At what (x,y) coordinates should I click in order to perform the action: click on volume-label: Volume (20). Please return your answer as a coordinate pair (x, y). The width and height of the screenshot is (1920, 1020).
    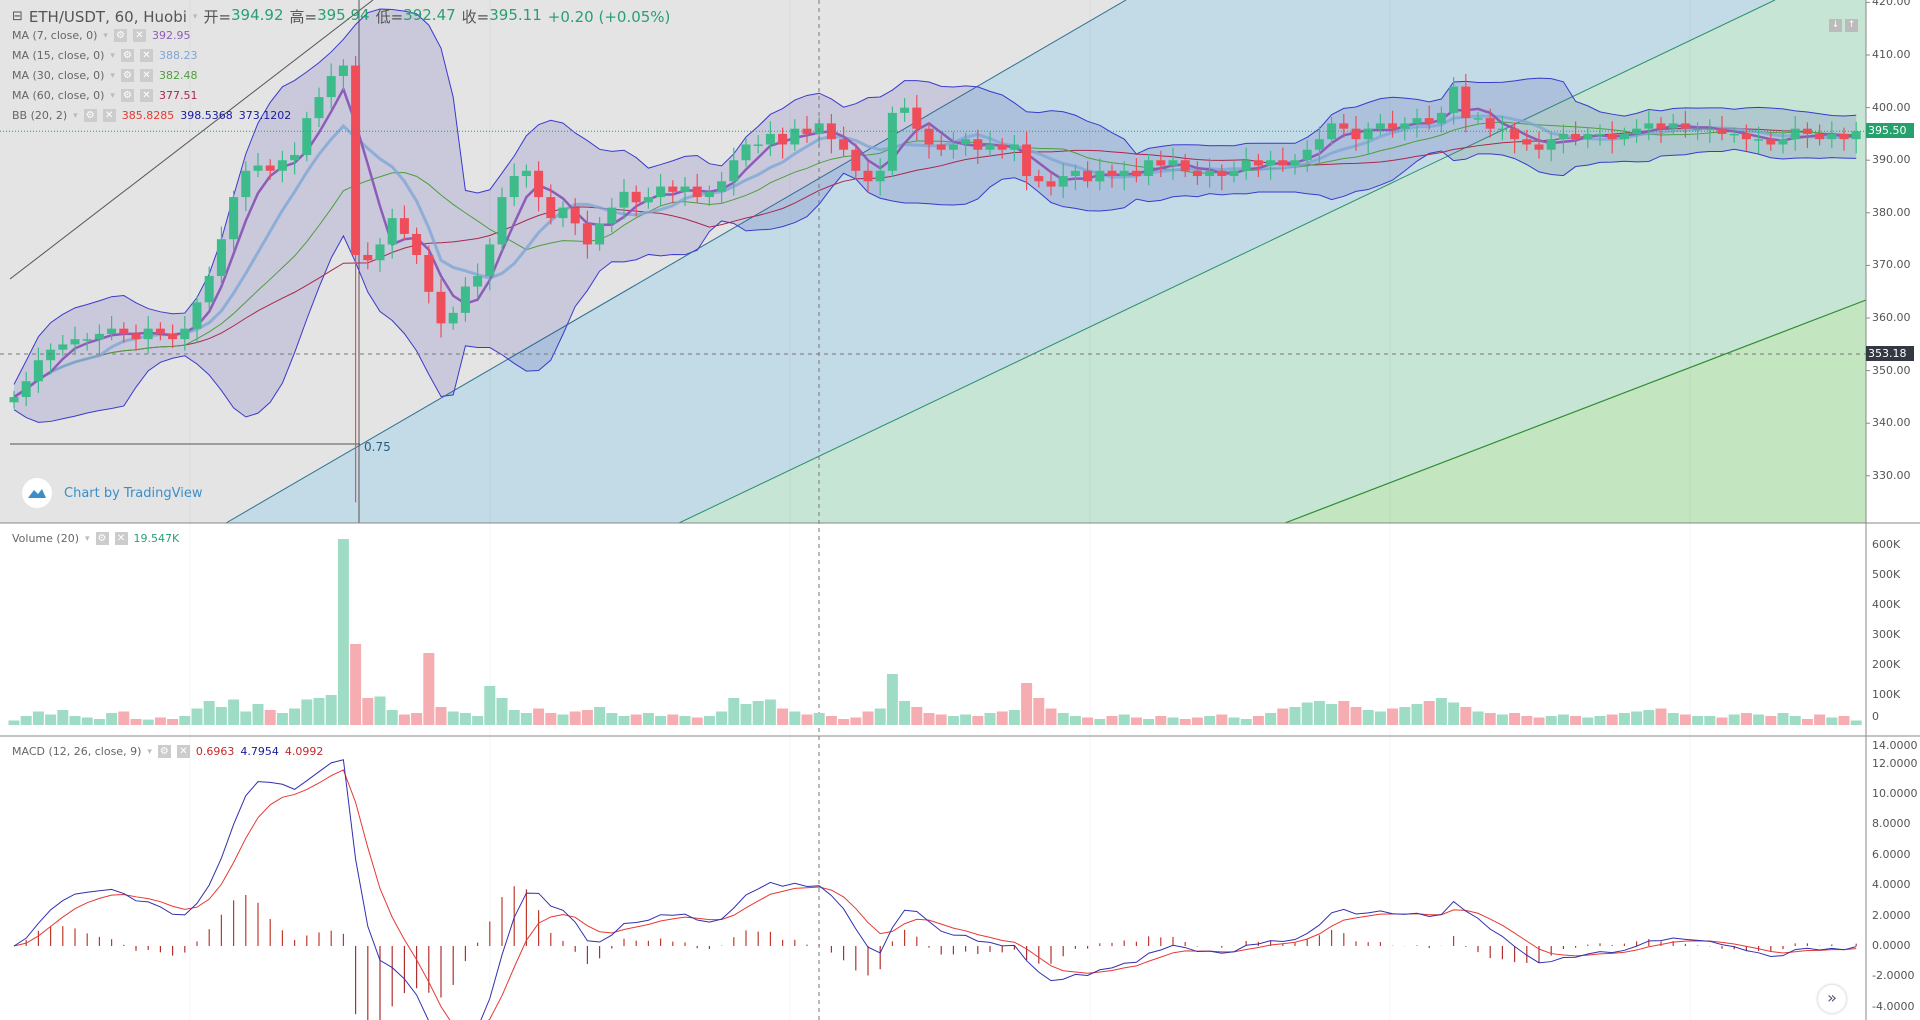
    Looking at the image, I should click on (45, 538).